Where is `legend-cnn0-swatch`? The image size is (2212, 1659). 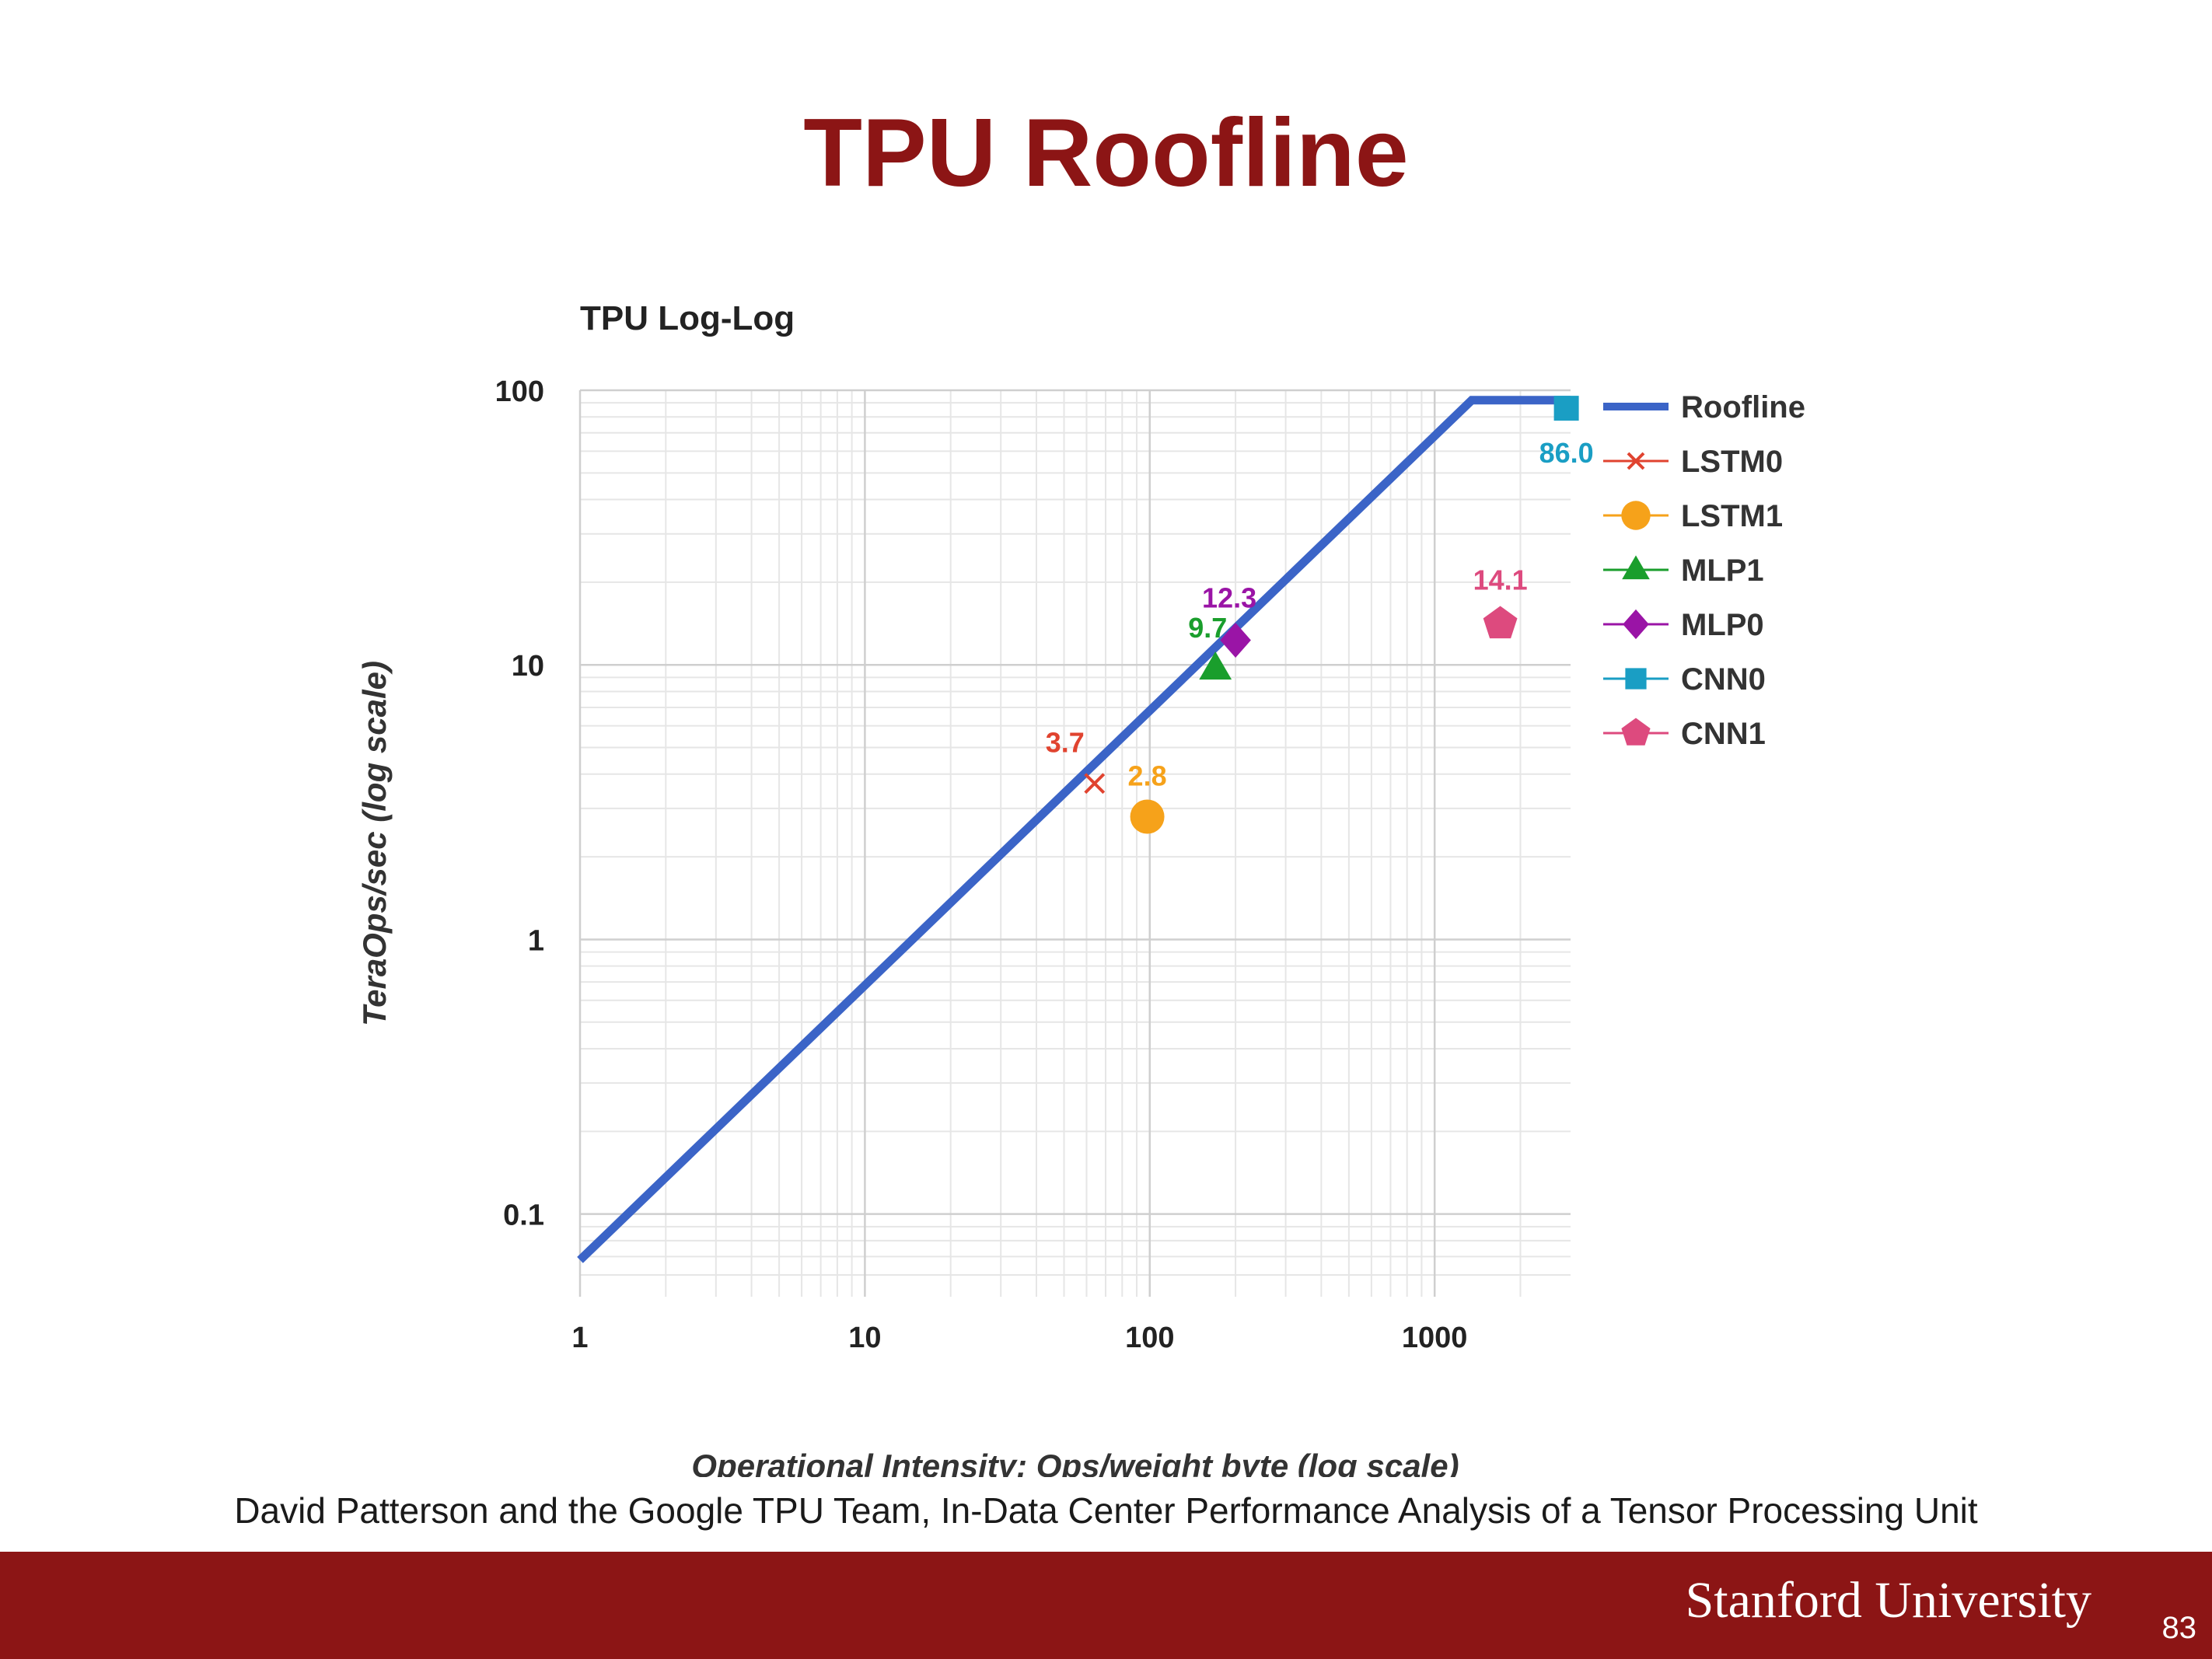
legend-cnn0-swatch is located at coordinates (1636, 679).